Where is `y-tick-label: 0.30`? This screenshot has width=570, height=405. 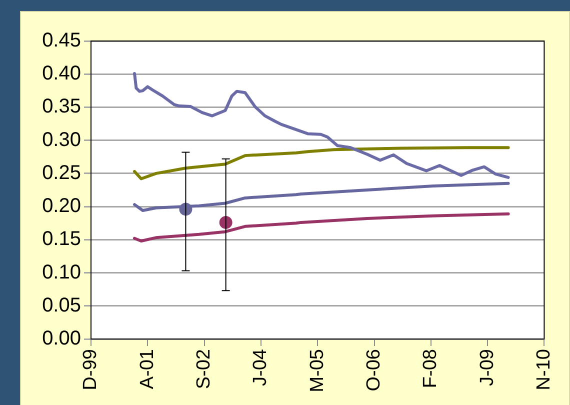
y-tick-label: 0.30 is located at coordinates (61, 139).